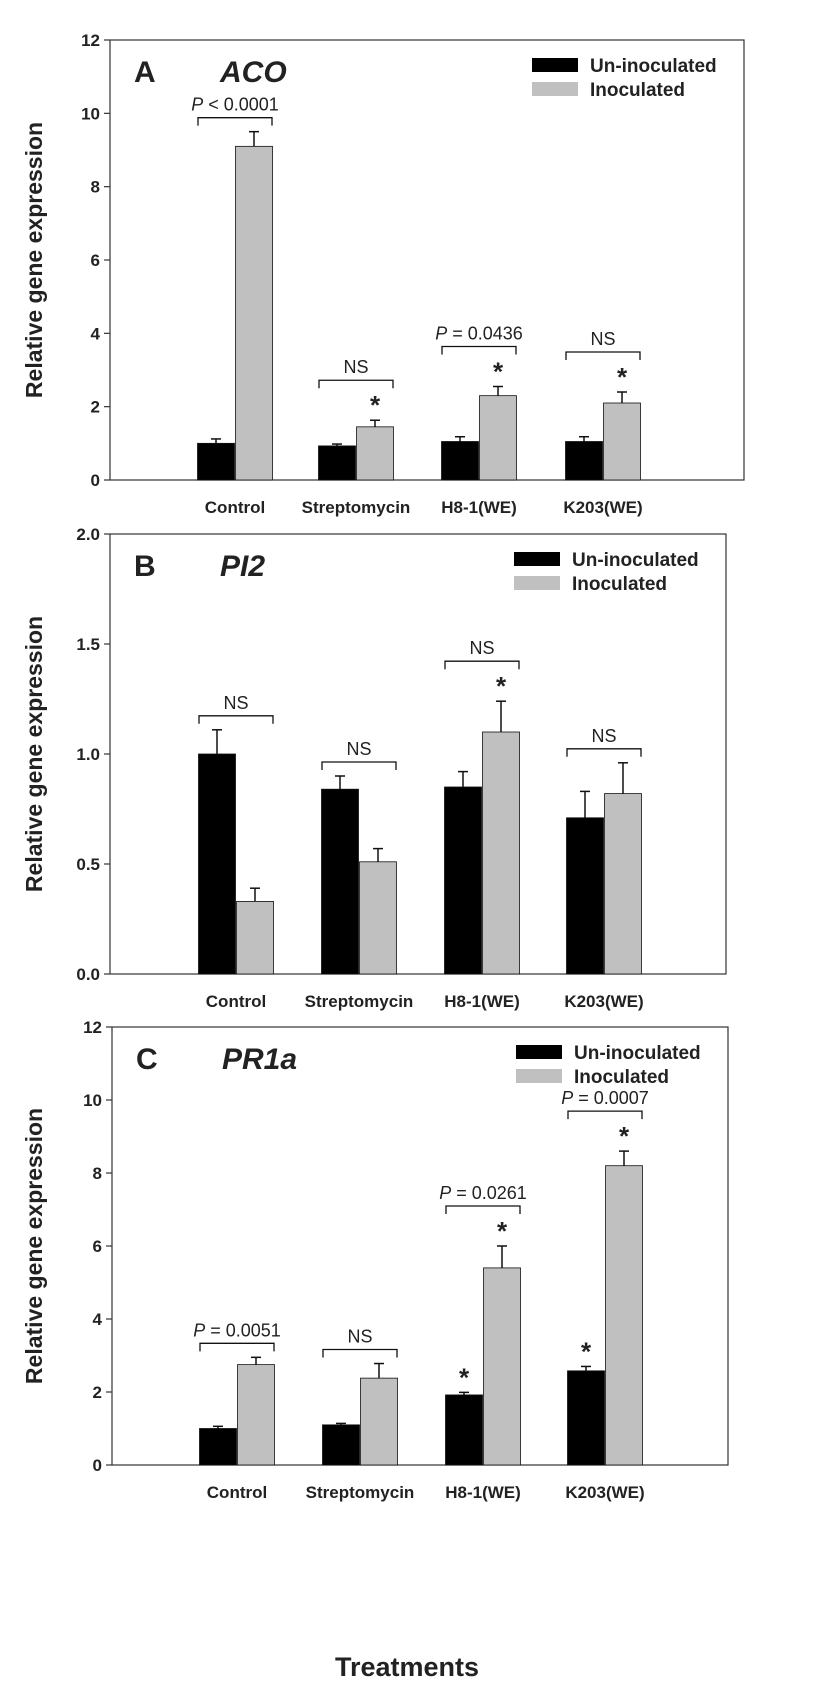  I want to click on y-tick-label: 0.0, so click(88, 974).